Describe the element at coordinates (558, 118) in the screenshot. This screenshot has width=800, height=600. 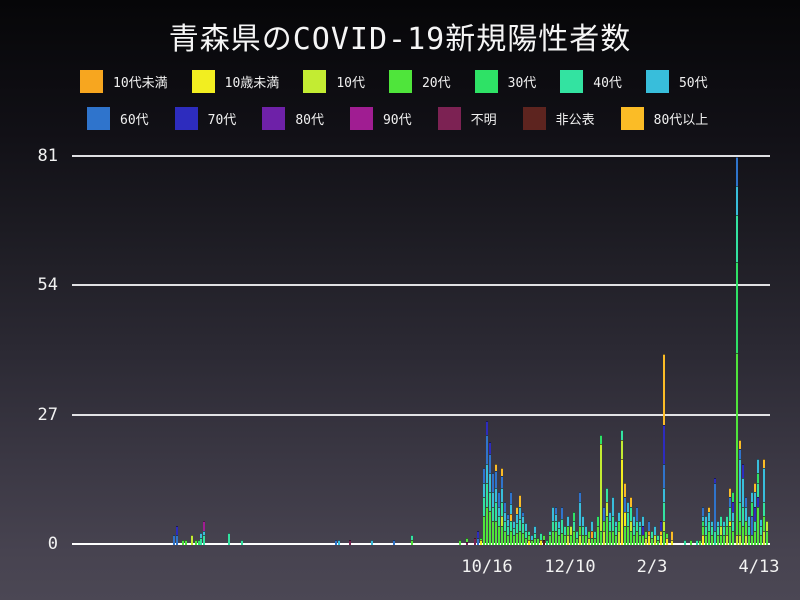
I see `legend-item-a12: 非公表` at that location.